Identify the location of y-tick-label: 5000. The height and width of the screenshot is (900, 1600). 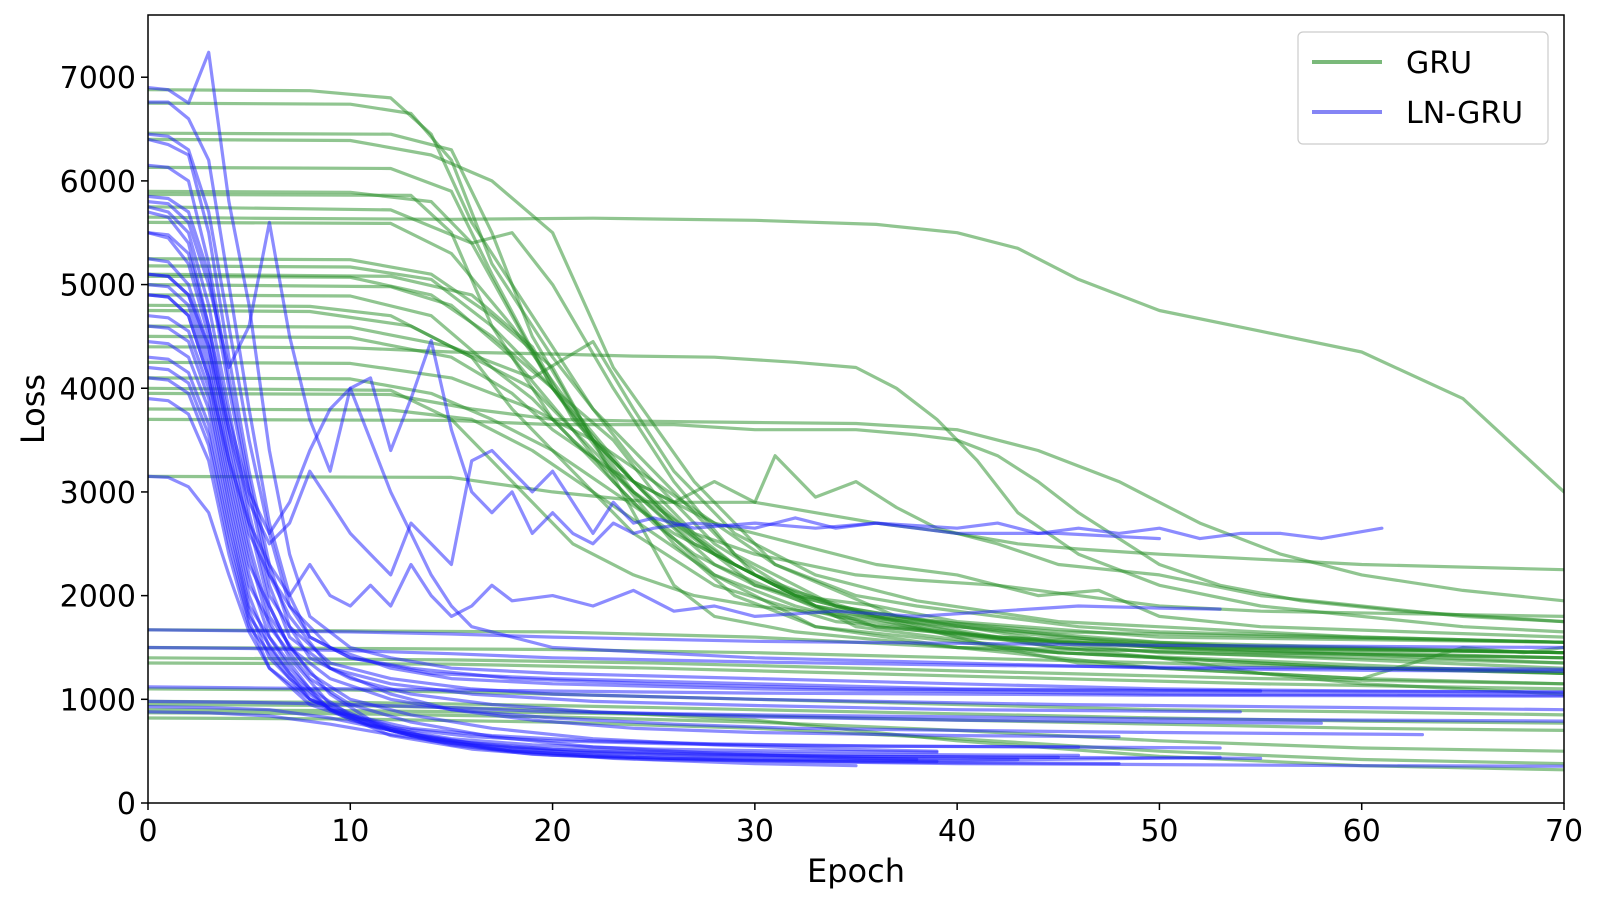
(98, 286).